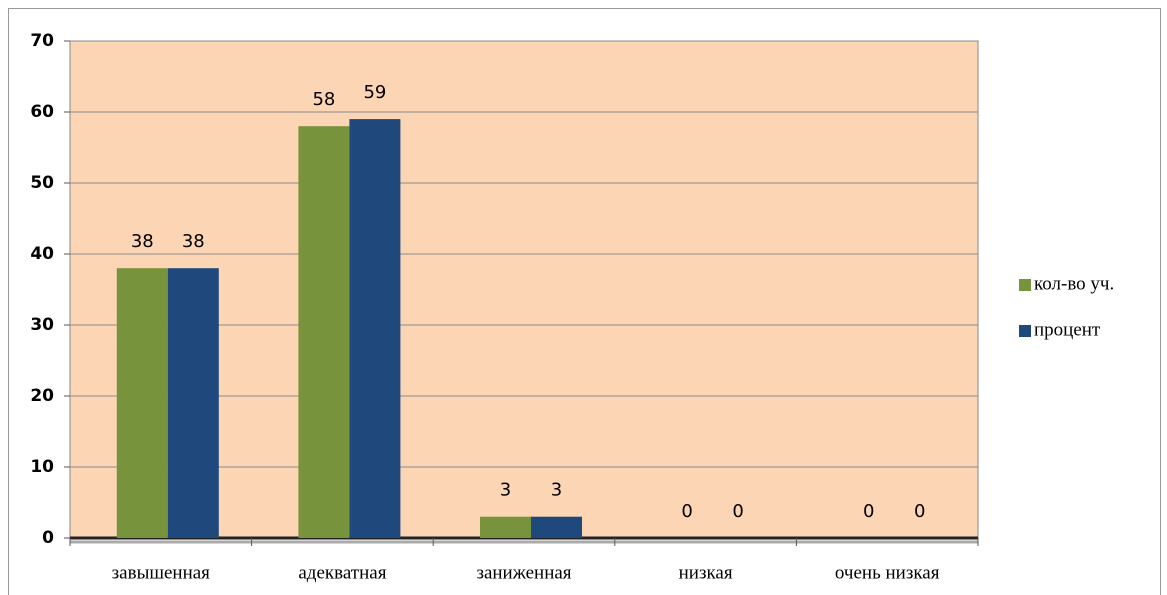  I want to click on x-tick-label: заниженная, so click(523, 572).